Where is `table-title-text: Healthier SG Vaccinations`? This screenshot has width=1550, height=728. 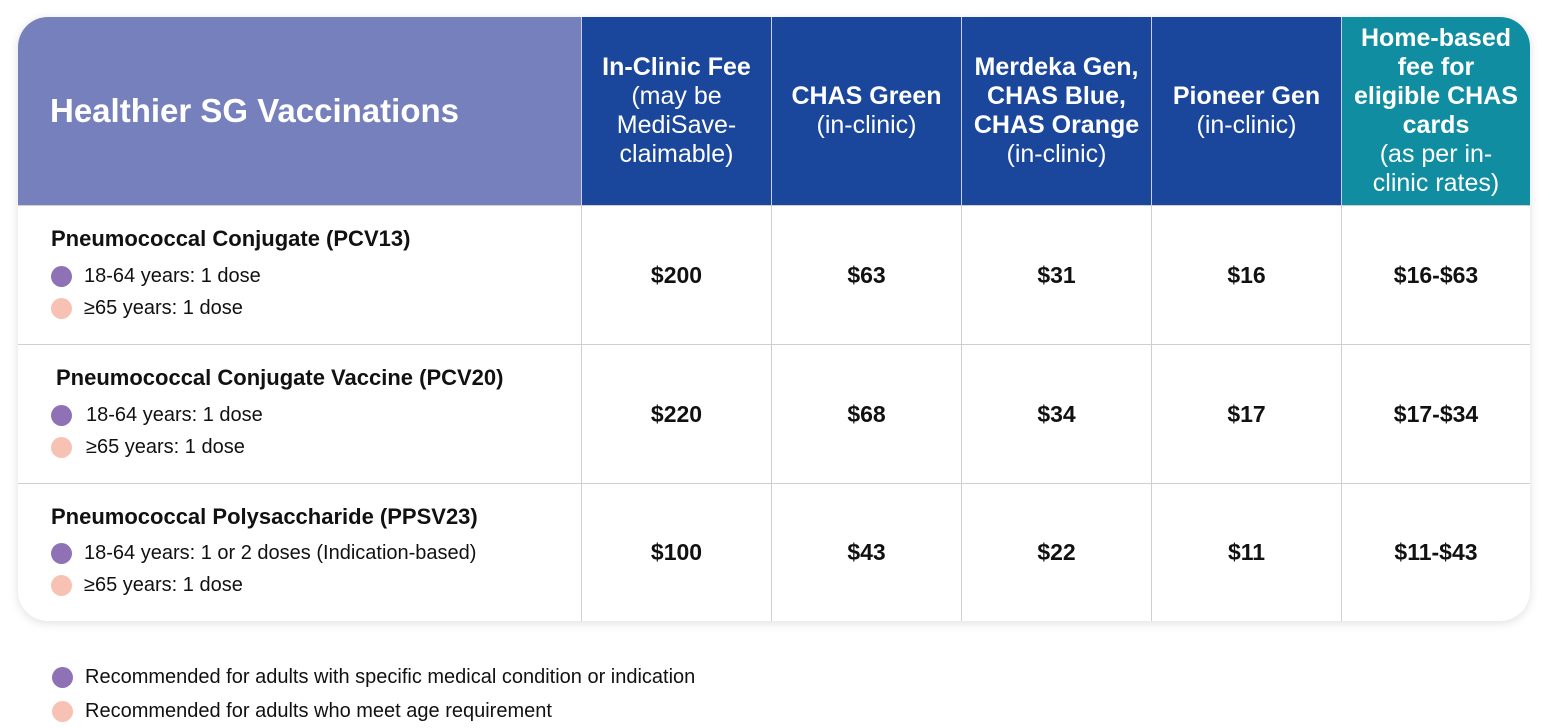 table-title-text: Healthier SG Vaccinations is located at coordinates (254, 110).